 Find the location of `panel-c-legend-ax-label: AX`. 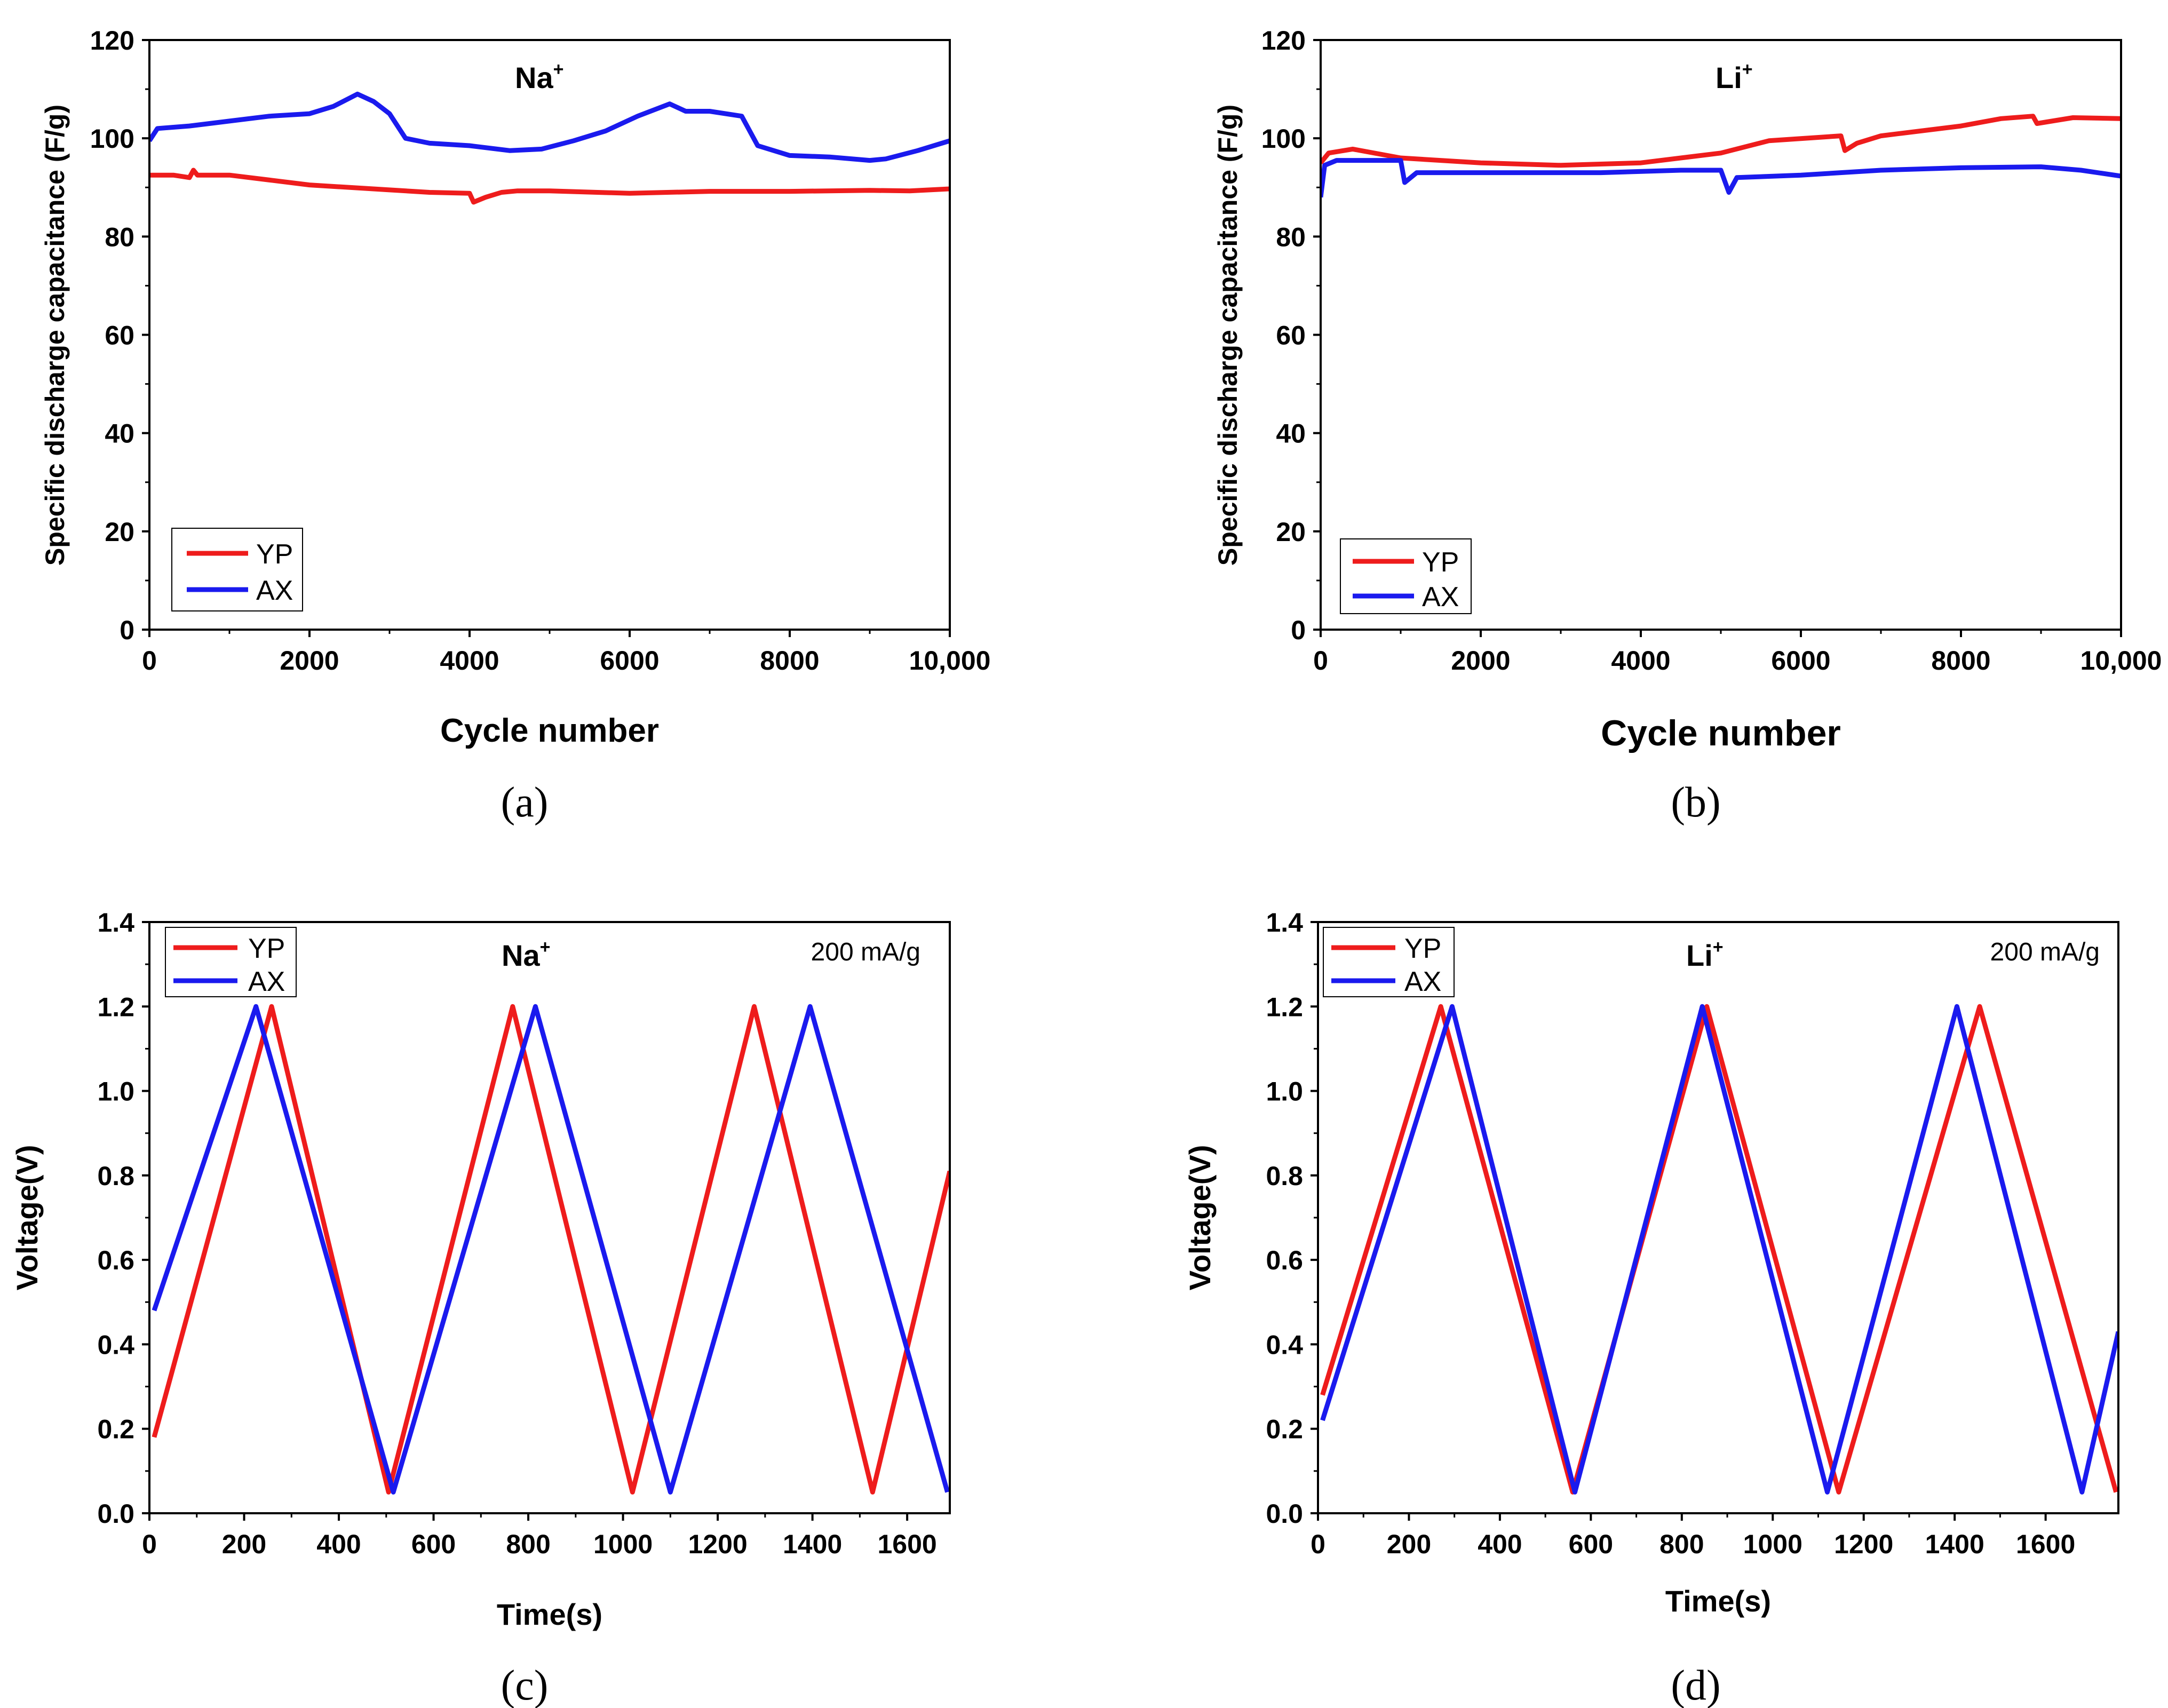

panel-c-legend-ax-label: AX is located at coordinates (266, 981).